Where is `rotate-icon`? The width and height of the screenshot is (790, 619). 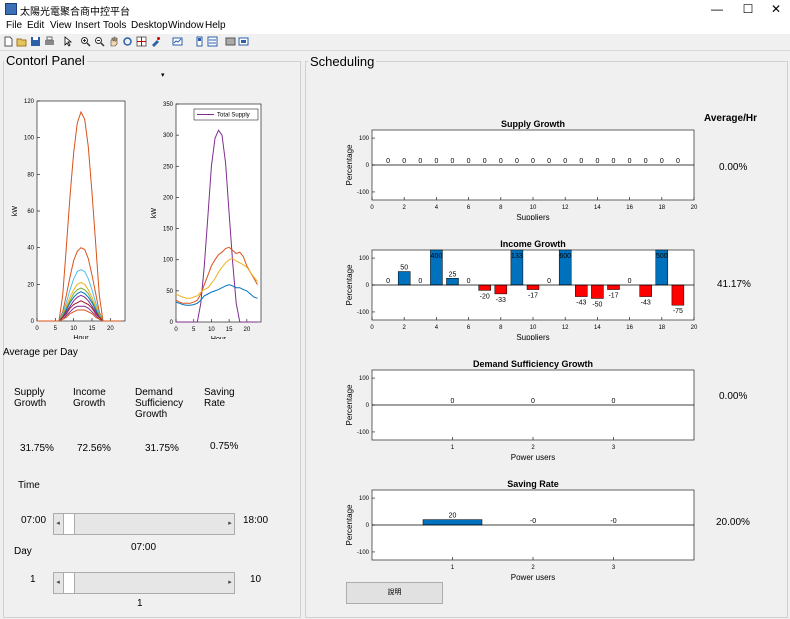
rotate-icon is located at coordinates (127, 41).